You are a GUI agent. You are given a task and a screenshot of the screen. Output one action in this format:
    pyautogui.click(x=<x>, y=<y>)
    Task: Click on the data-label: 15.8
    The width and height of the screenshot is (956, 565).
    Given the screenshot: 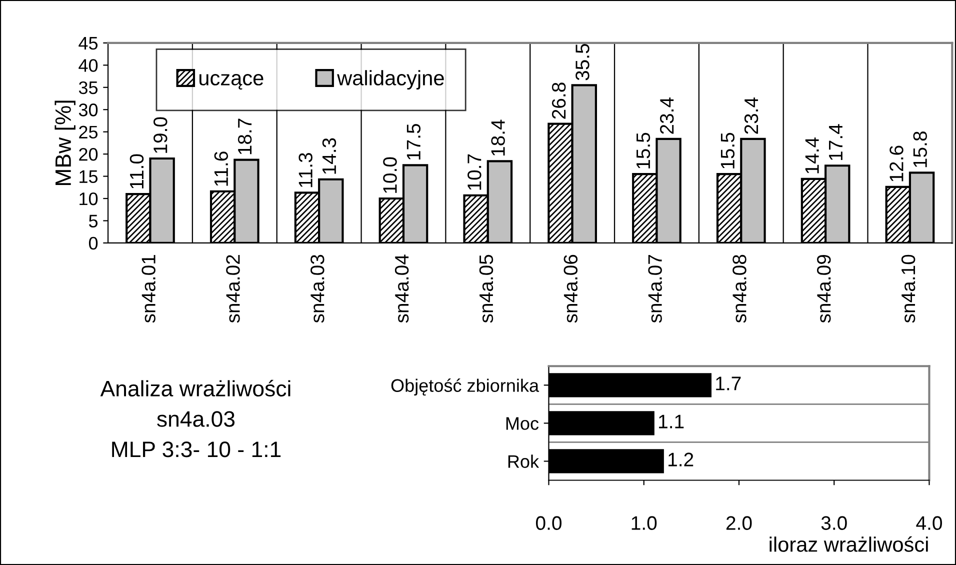 What is the action you would take?
    pyautogui.click(x=920, y=150)
    